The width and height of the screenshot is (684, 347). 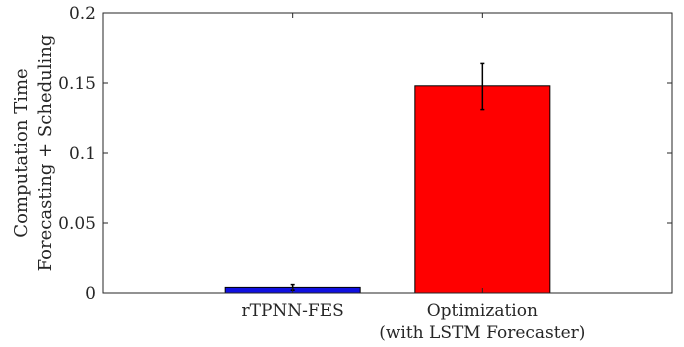 I want to click on x-tick-label: rTPNN-FES, so click(x=293, y=311).